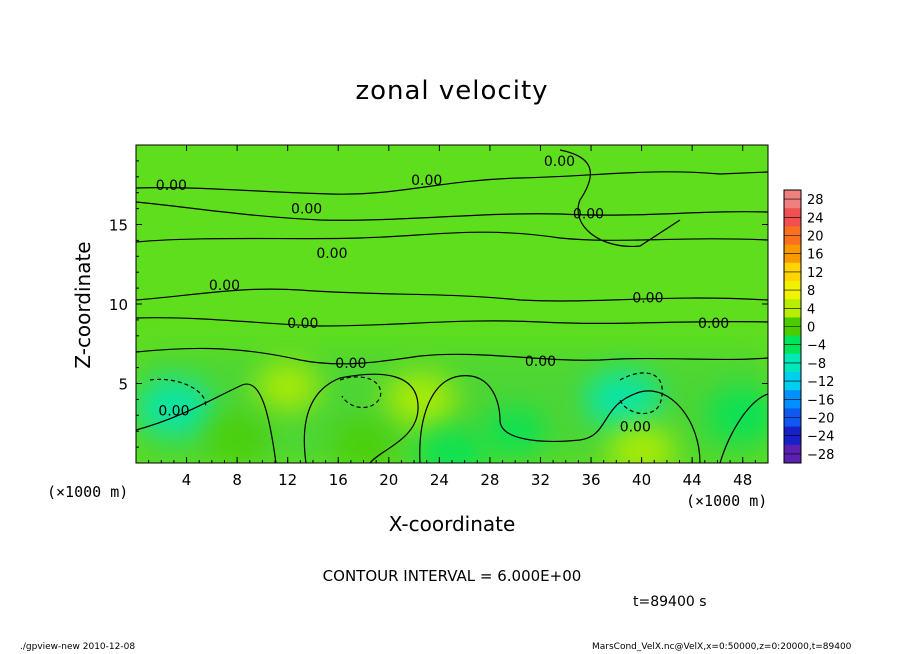  Describe the element at coordinates (173, 412) in the screenshot. I see `contour-label-12: 0.00` at that location.